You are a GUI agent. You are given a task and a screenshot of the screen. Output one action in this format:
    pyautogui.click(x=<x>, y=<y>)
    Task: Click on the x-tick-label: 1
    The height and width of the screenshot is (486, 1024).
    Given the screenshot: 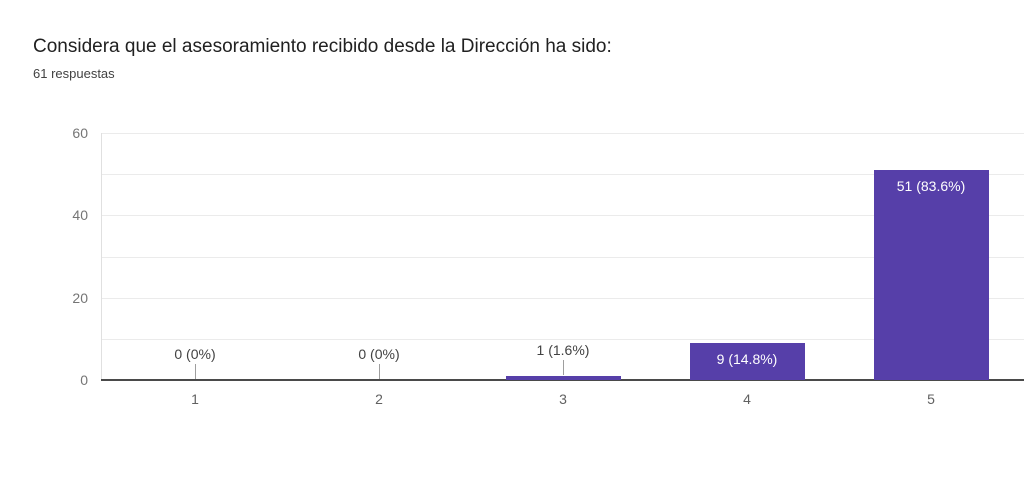 What is the action you would take?
    pyautogui.click(x=195, y=399)
    